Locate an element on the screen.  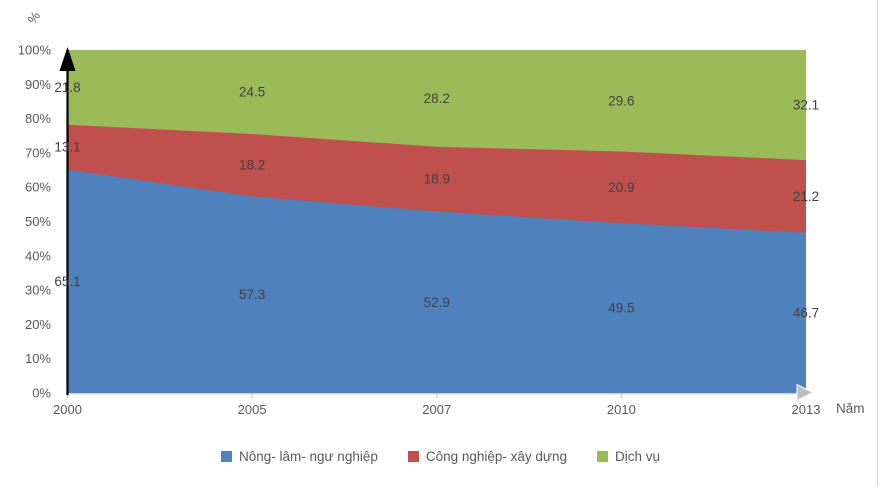
y-tick-label: 100% is located at coordinates (35, 50).